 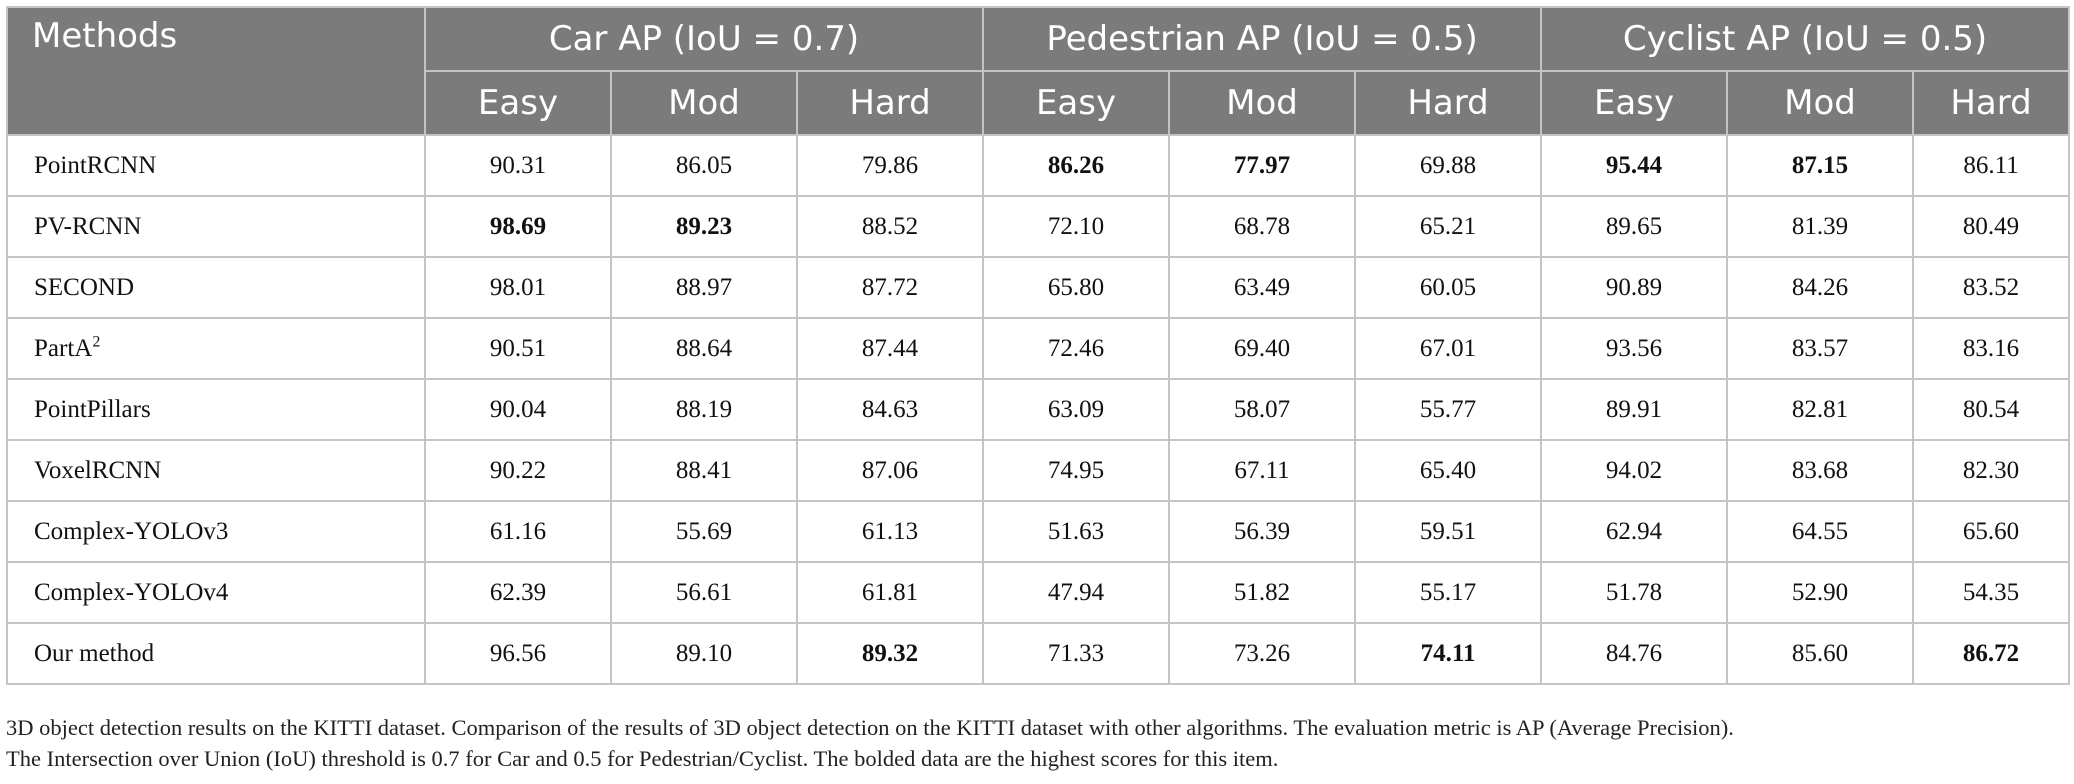 I want to click on score-cell: 80.49, so click(x=1991, y=226).